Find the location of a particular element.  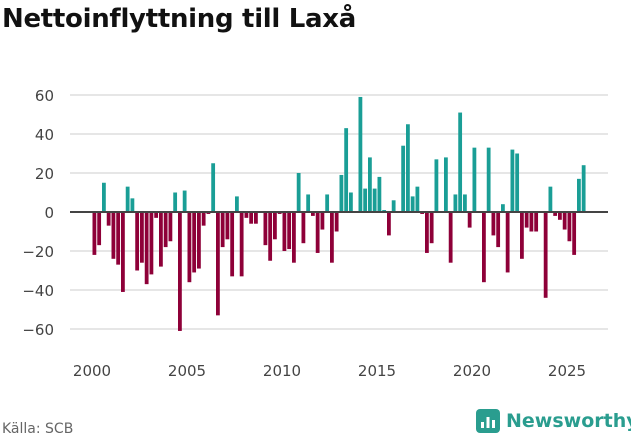

y-tick-label: 60 is located at coordinates (44, 96).